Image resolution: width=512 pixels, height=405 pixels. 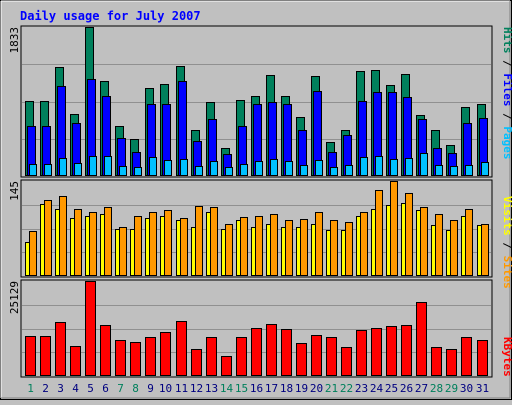 I want to click on x-tick-label: 20, so click(x=316, y=388).